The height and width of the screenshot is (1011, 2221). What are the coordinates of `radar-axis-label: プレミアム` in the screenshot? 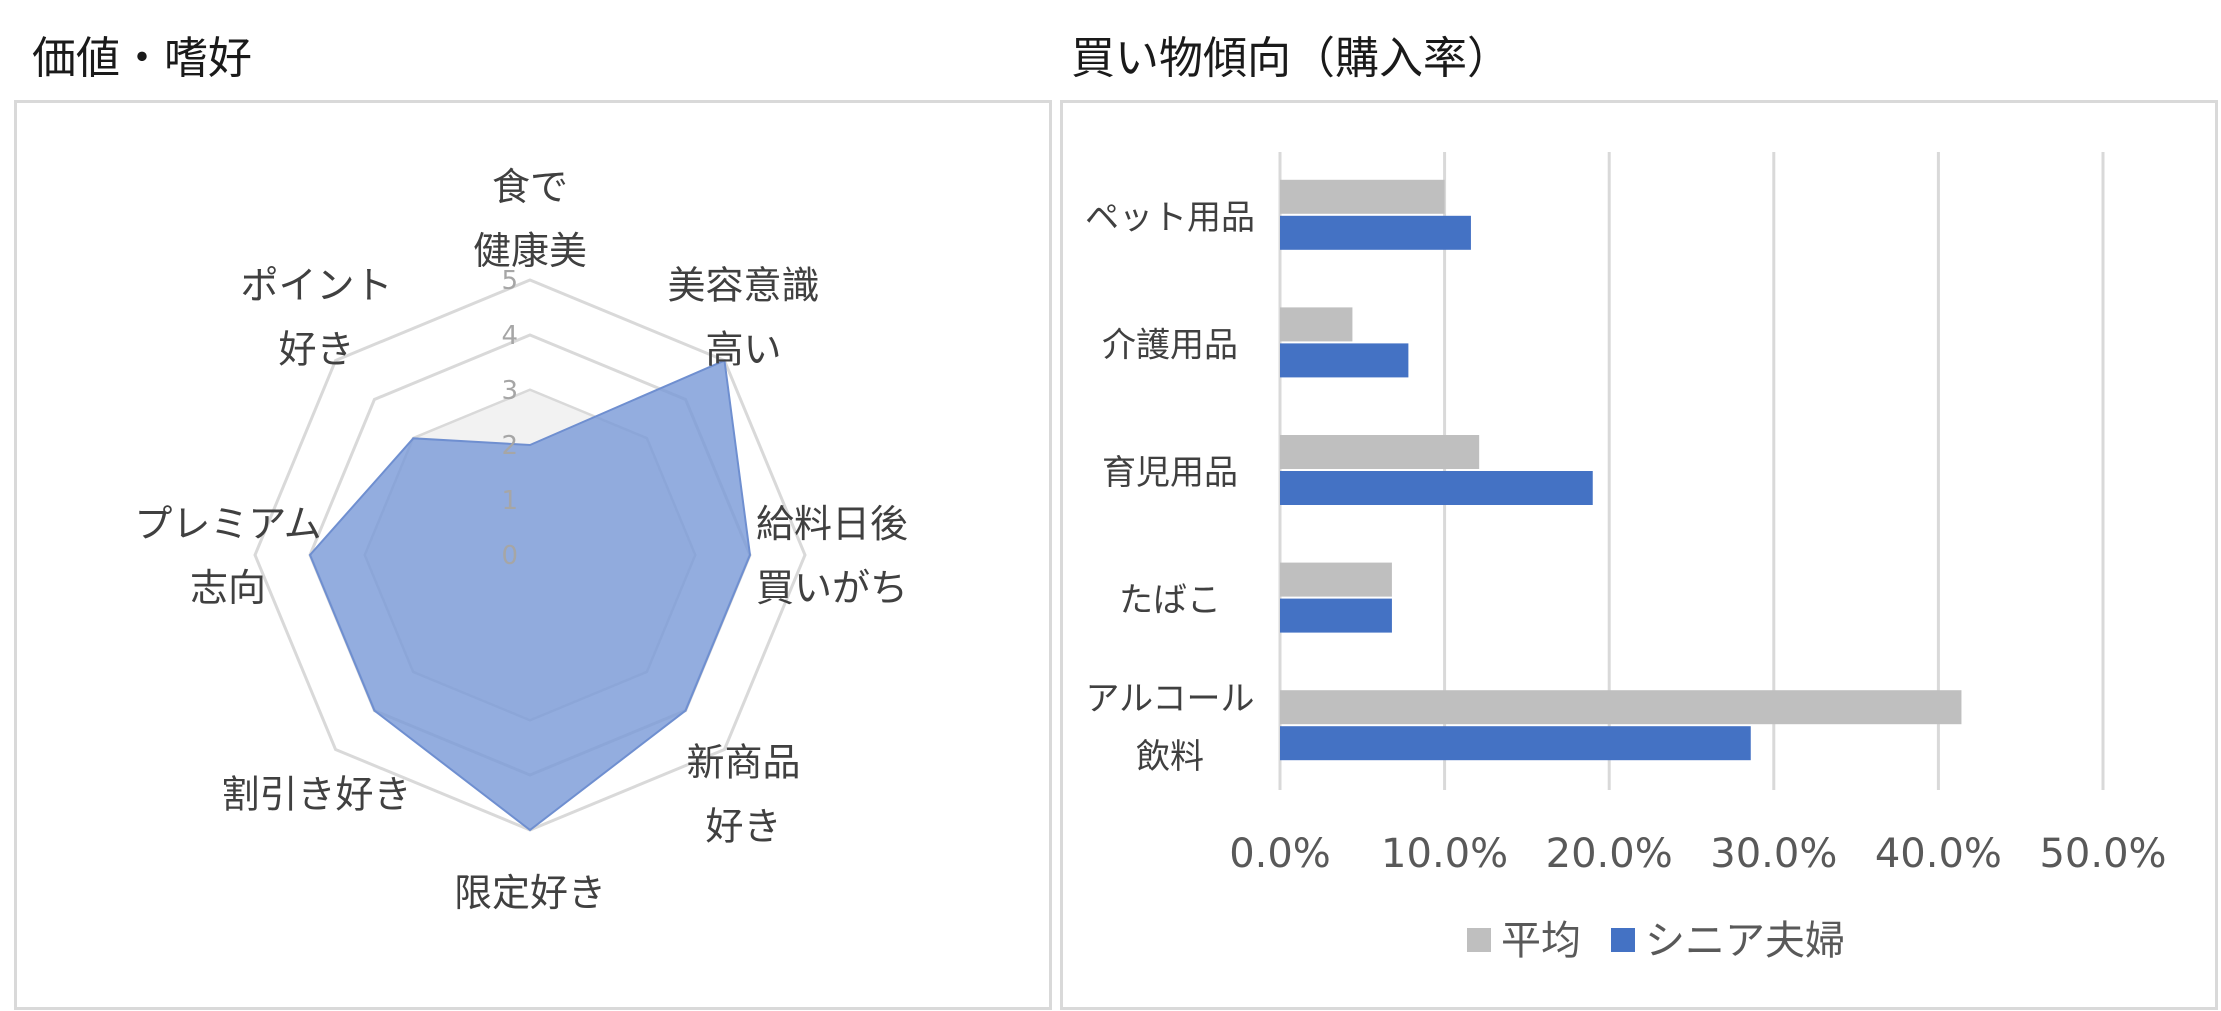 It's located at (227, 524).